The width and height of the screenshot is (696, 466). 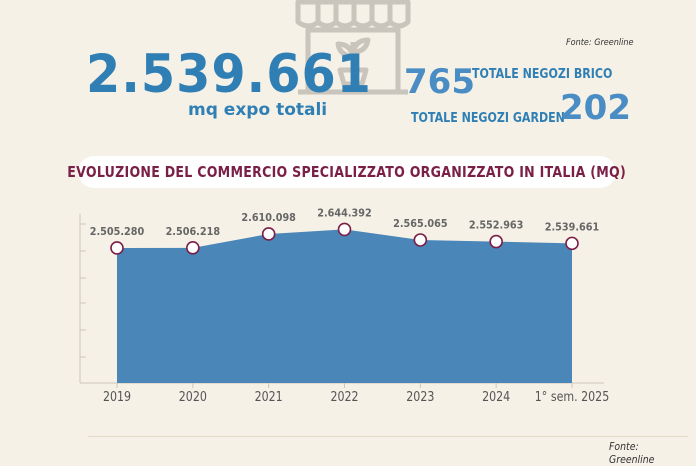 I want to click on x-tick-label: 2023, so click(x=420, y=396).